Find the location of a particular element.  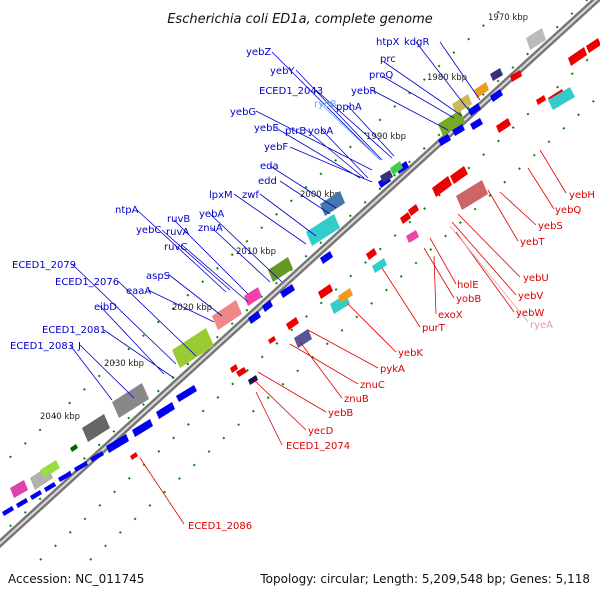

gene-label: yebW is located at coordinates (530, 313).